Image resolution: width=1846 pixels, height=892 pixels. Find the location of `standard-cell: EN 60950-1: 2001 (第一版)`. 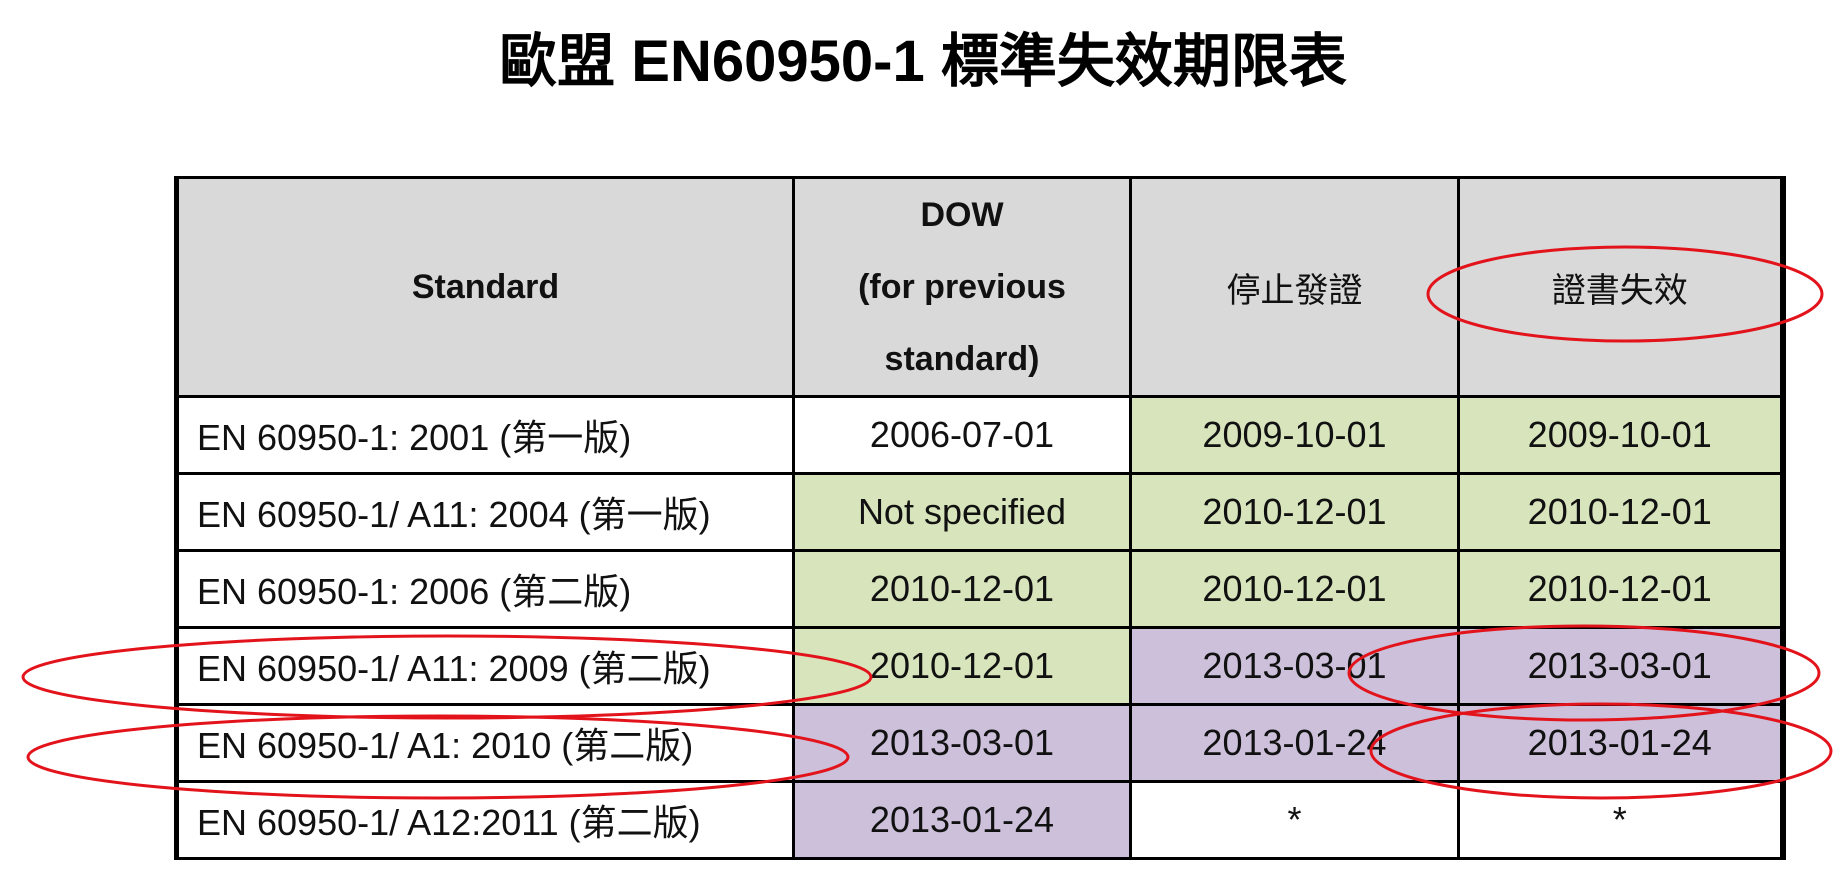

standard-cell: EN 60950-1: 2001 (第一版) is located at coordinates (484, 435).